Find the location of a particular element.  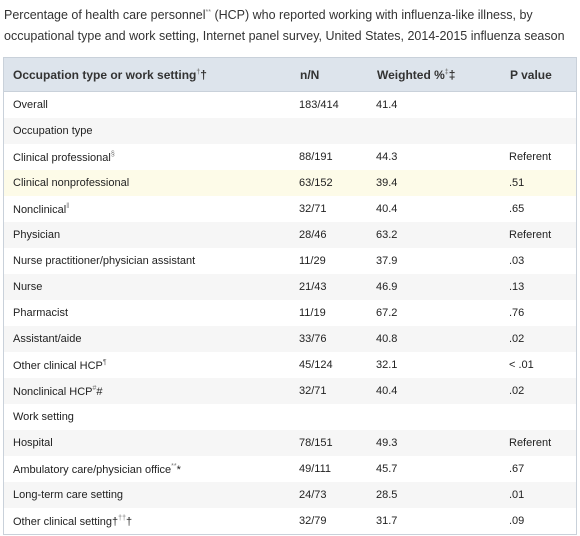

cell-text: 49.3 is located at coordinates (387, 443).